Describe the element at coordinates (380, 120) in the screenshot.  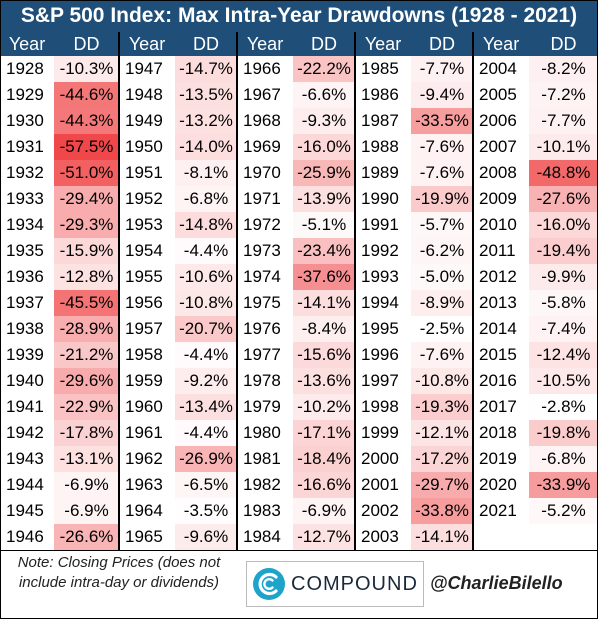
I see `year-cell: 1987` at that location.